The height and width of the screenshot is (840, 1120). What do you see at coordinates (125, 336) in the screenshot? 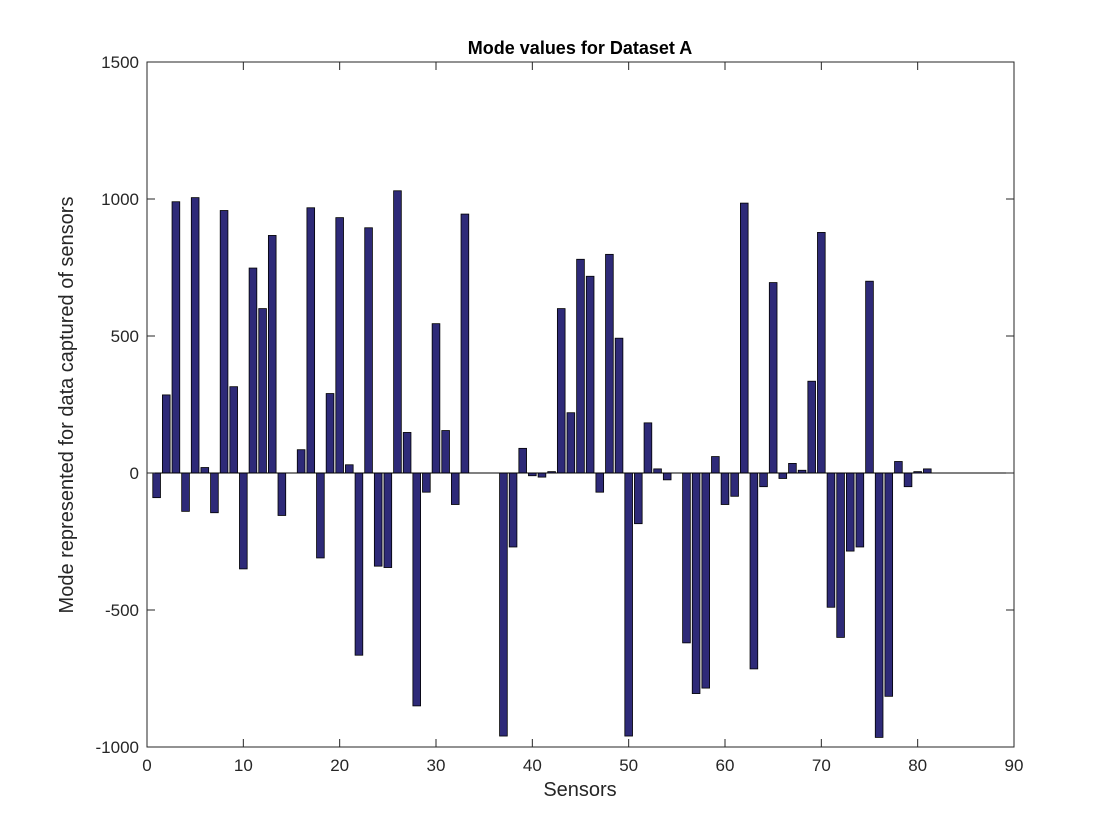
I see `y-tick-label: 500` at bounding box center [125, 336].